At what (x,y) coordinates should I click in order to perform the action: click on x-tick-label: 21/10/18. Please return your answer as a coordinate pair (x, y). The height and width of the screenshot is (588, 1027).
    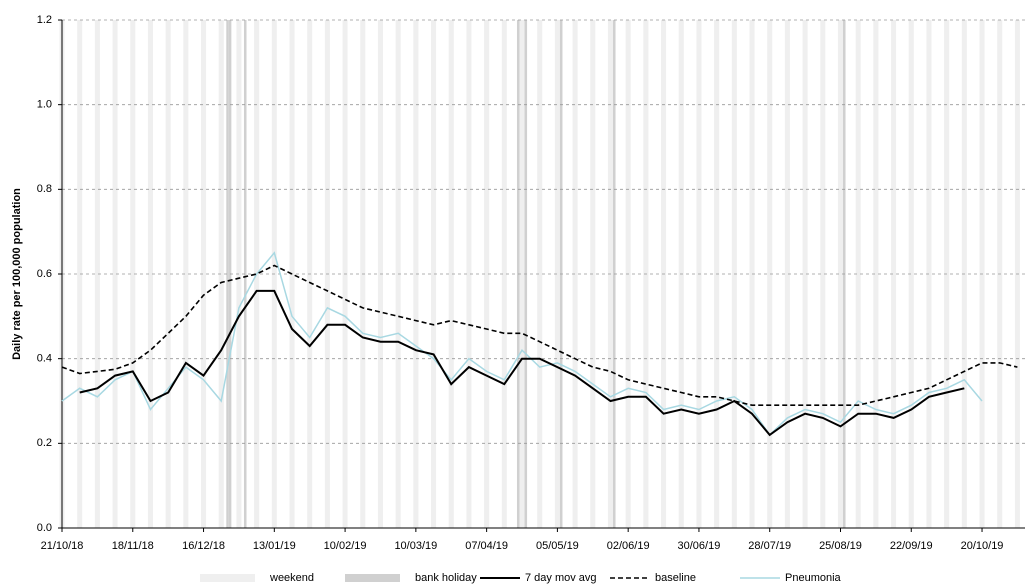
    Looking at the image, I should click on (62, 546).